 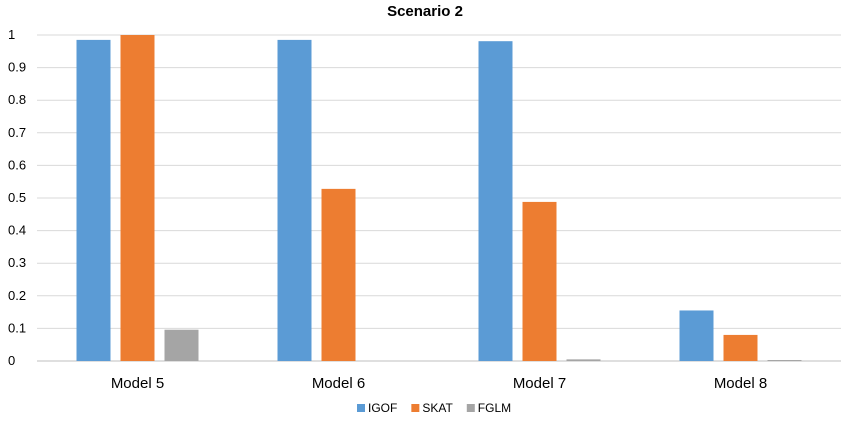 I want to click on y-tick-label: 0.5, so click(x=17, y=197).